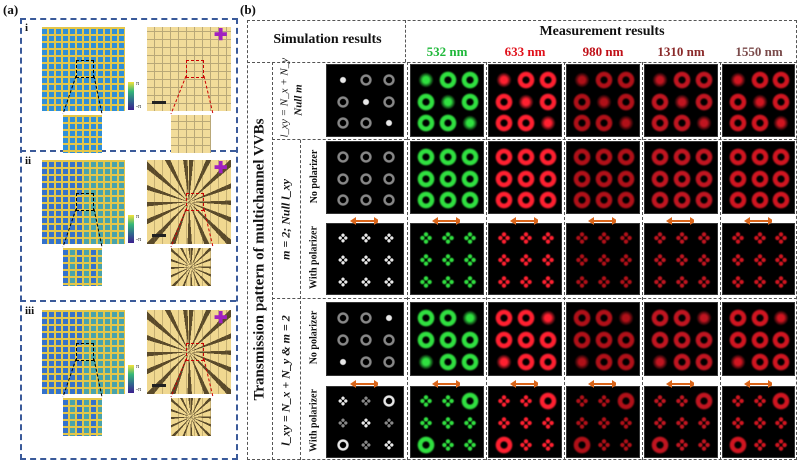 Image resolution: width=799 pixels, height=464 pixels. I want to click on colorbar-min: -π, so click(139, 240).